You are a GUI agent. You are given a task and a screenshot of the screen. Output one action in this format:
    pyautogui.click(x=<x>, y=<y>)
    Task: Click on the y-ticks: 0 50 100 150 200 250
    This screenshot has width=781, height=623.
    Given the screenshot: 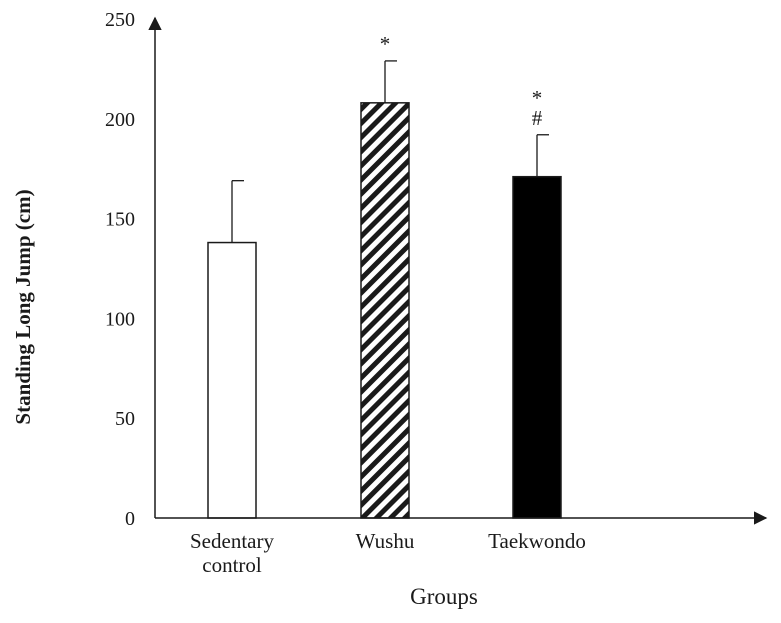 What is the action you would take?
    pyautogui.click(x=120, y=269)
    